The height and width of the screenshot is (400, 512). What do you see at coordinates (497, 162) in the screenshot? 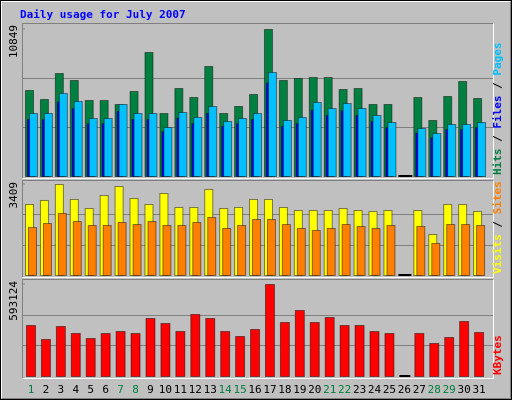
I see `legend-entry: Hits` at bounding box center [497, 162].